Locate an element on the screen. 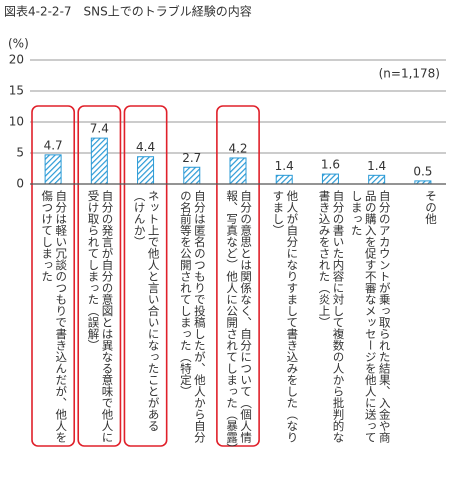 The image size is (453, 478). x-tick-label: 他人が自分になりすまして書き込みをした（なりすまし） is located at coordinates (285, 316).